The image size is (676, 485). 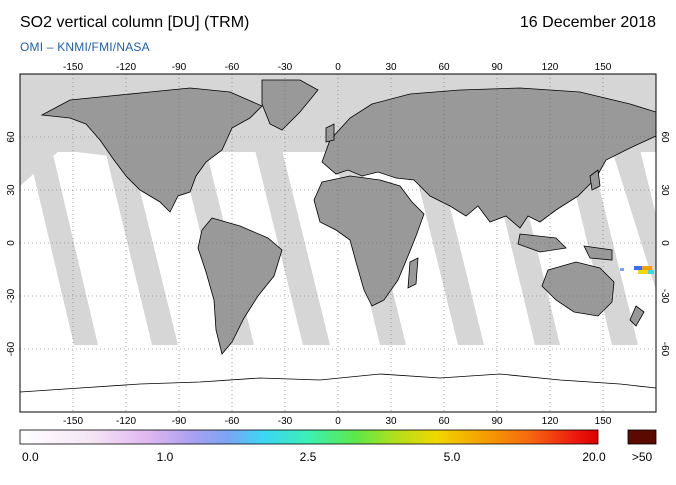 I want to click on colorbar-label: 0.0, so click(x=30, y=457).